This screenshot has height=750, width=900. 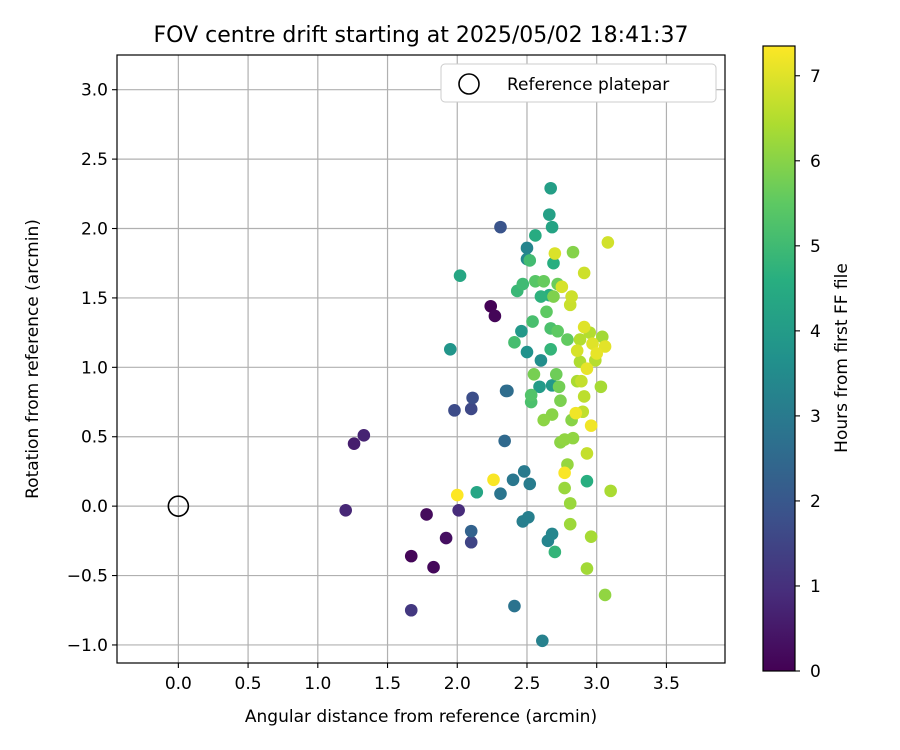 I want to click on y-tick-label: 0.0, so click(x=94, y=507).